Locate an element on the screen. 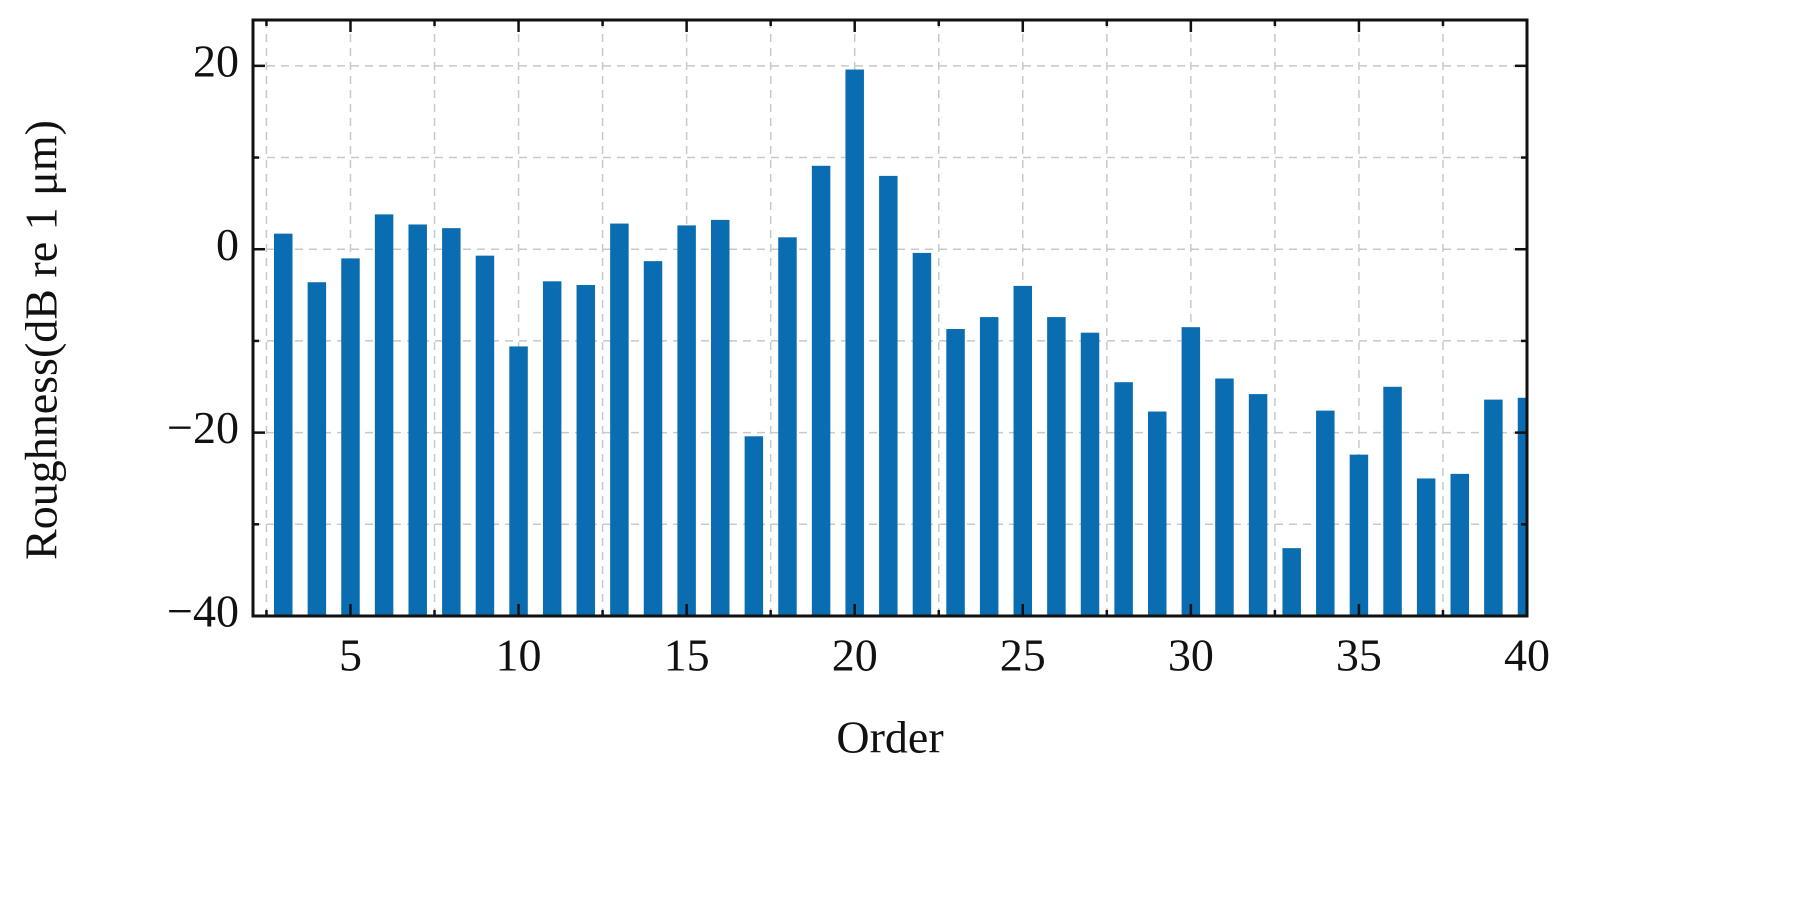 The image size is (1804, 899). y-axis-label: Roughness(dB re 1 μm) is located at coordinates (41, 340).